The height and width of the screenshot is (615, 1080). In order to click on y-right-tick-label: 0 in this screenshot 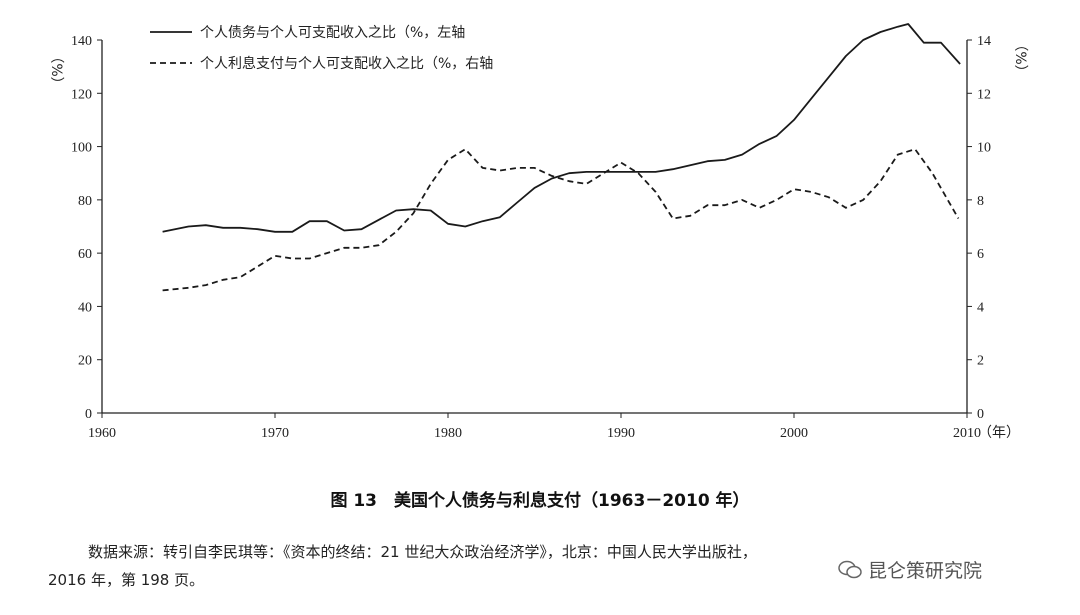, I will do `click(980, 414)`.